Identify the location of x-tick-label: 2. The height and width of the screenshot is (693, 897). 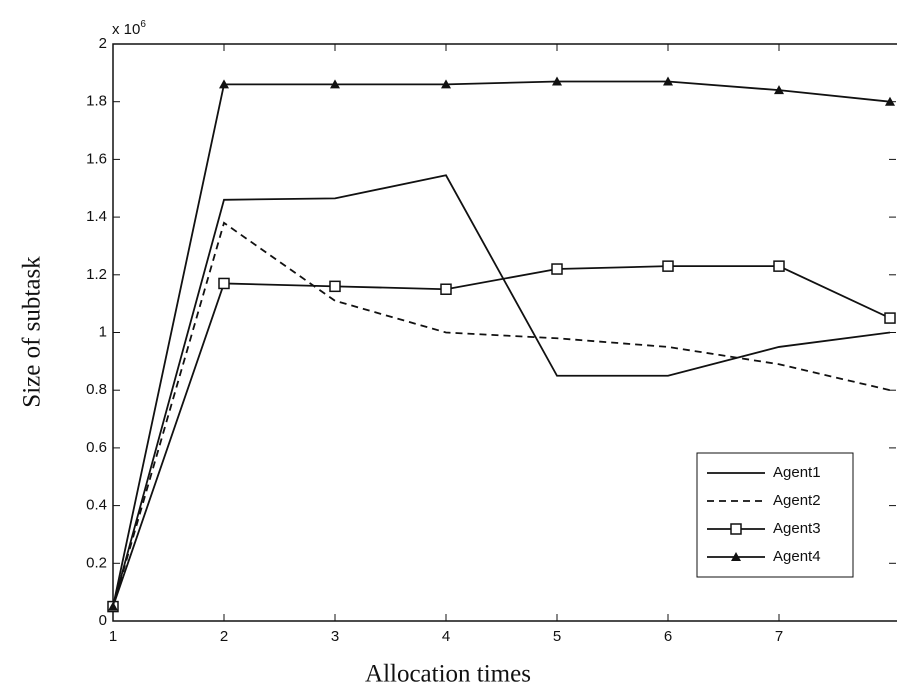
(224, 636).